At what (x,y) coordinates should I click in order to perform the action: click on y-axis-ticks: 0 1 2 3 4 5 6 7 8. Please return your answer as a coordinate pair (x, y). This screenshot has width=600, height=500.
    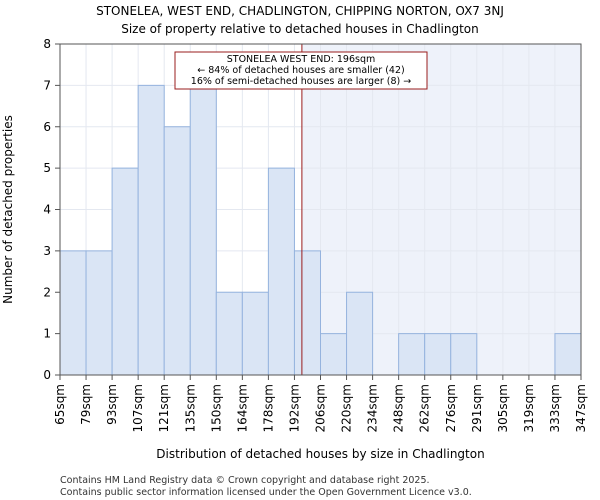
    Looking at the image, I should click on (51, 209).